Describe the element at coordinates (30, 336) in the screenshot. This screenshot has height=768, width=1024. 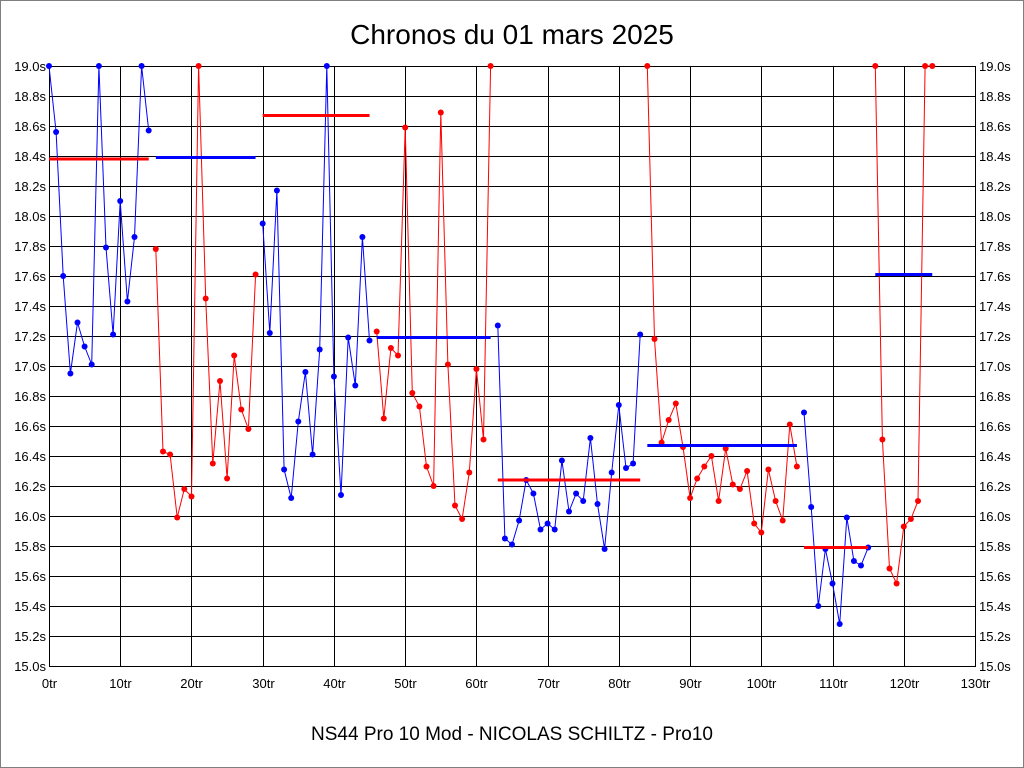
I see `y-tick-label-left: 17.2s` at that location.